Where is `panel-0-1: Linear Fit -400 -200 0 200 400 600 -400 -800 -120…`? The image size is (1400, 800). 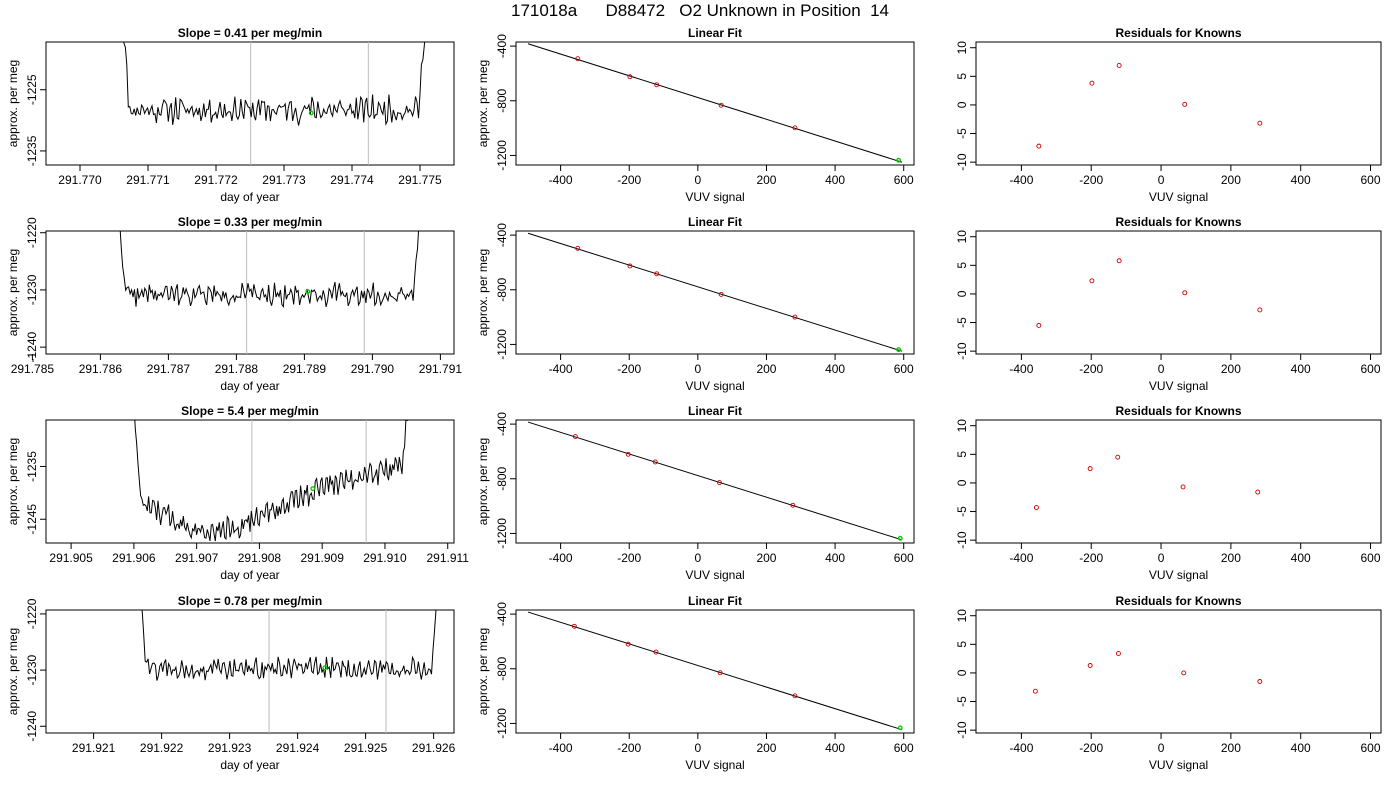 panel-0-1: Linear Fit -400 -200 0 200 400 600 -400 -800 -120… is located at coordinates (695, 115).